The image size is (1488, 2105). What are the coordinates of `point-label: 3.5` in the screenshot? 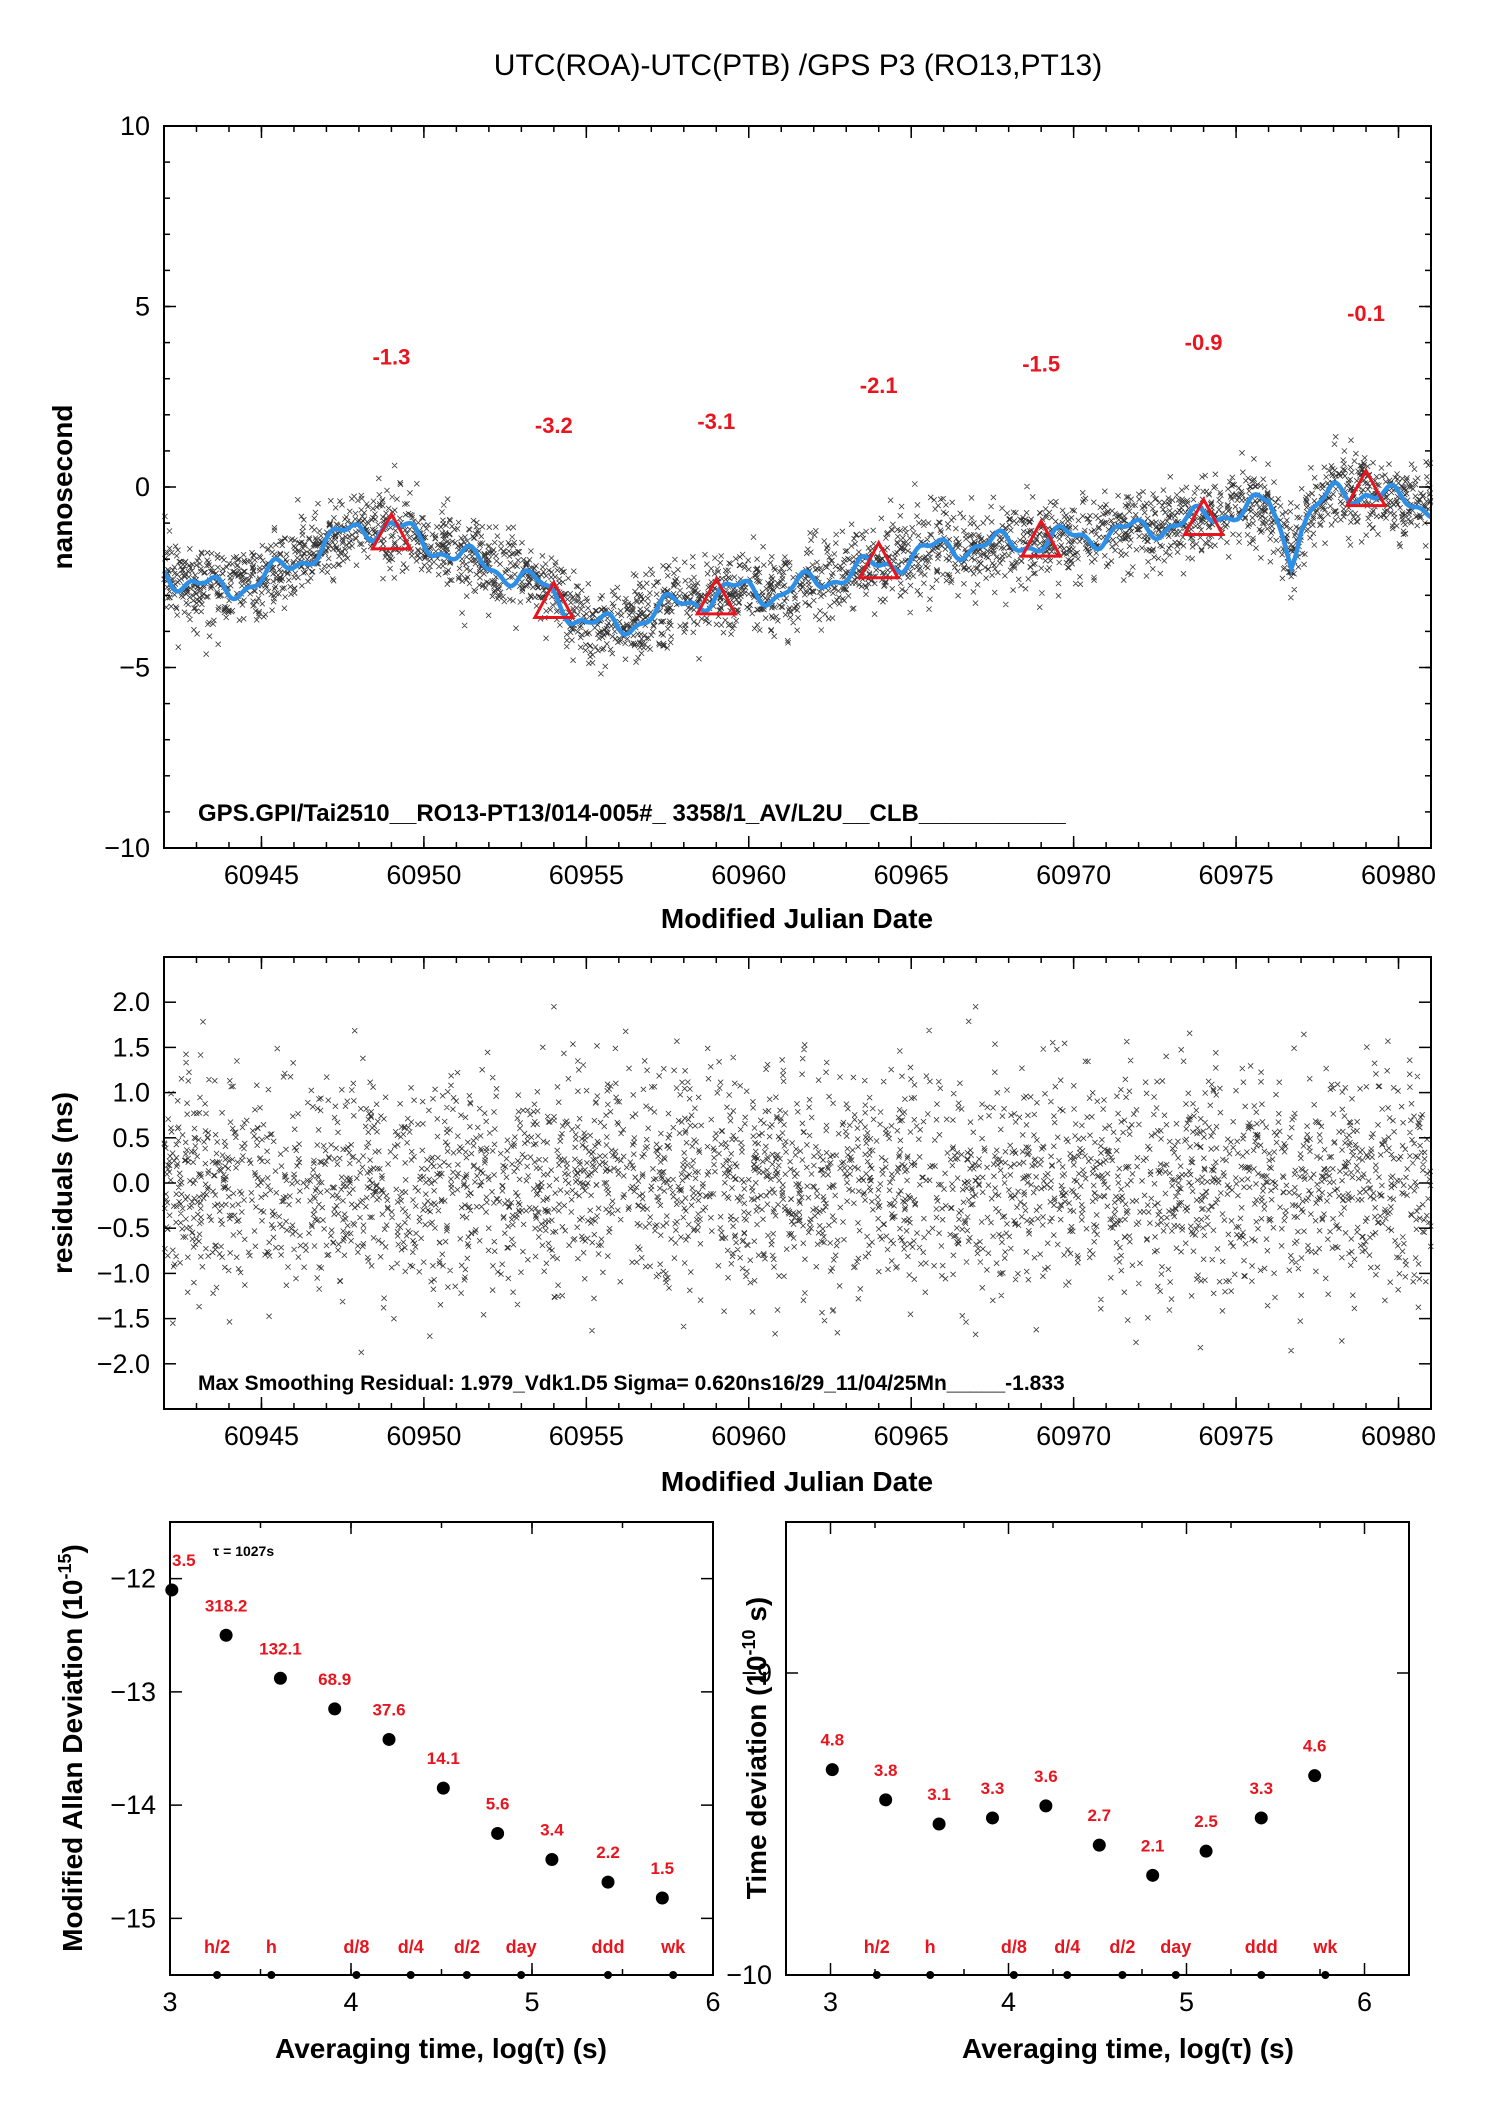 It's located at (184, 1560).